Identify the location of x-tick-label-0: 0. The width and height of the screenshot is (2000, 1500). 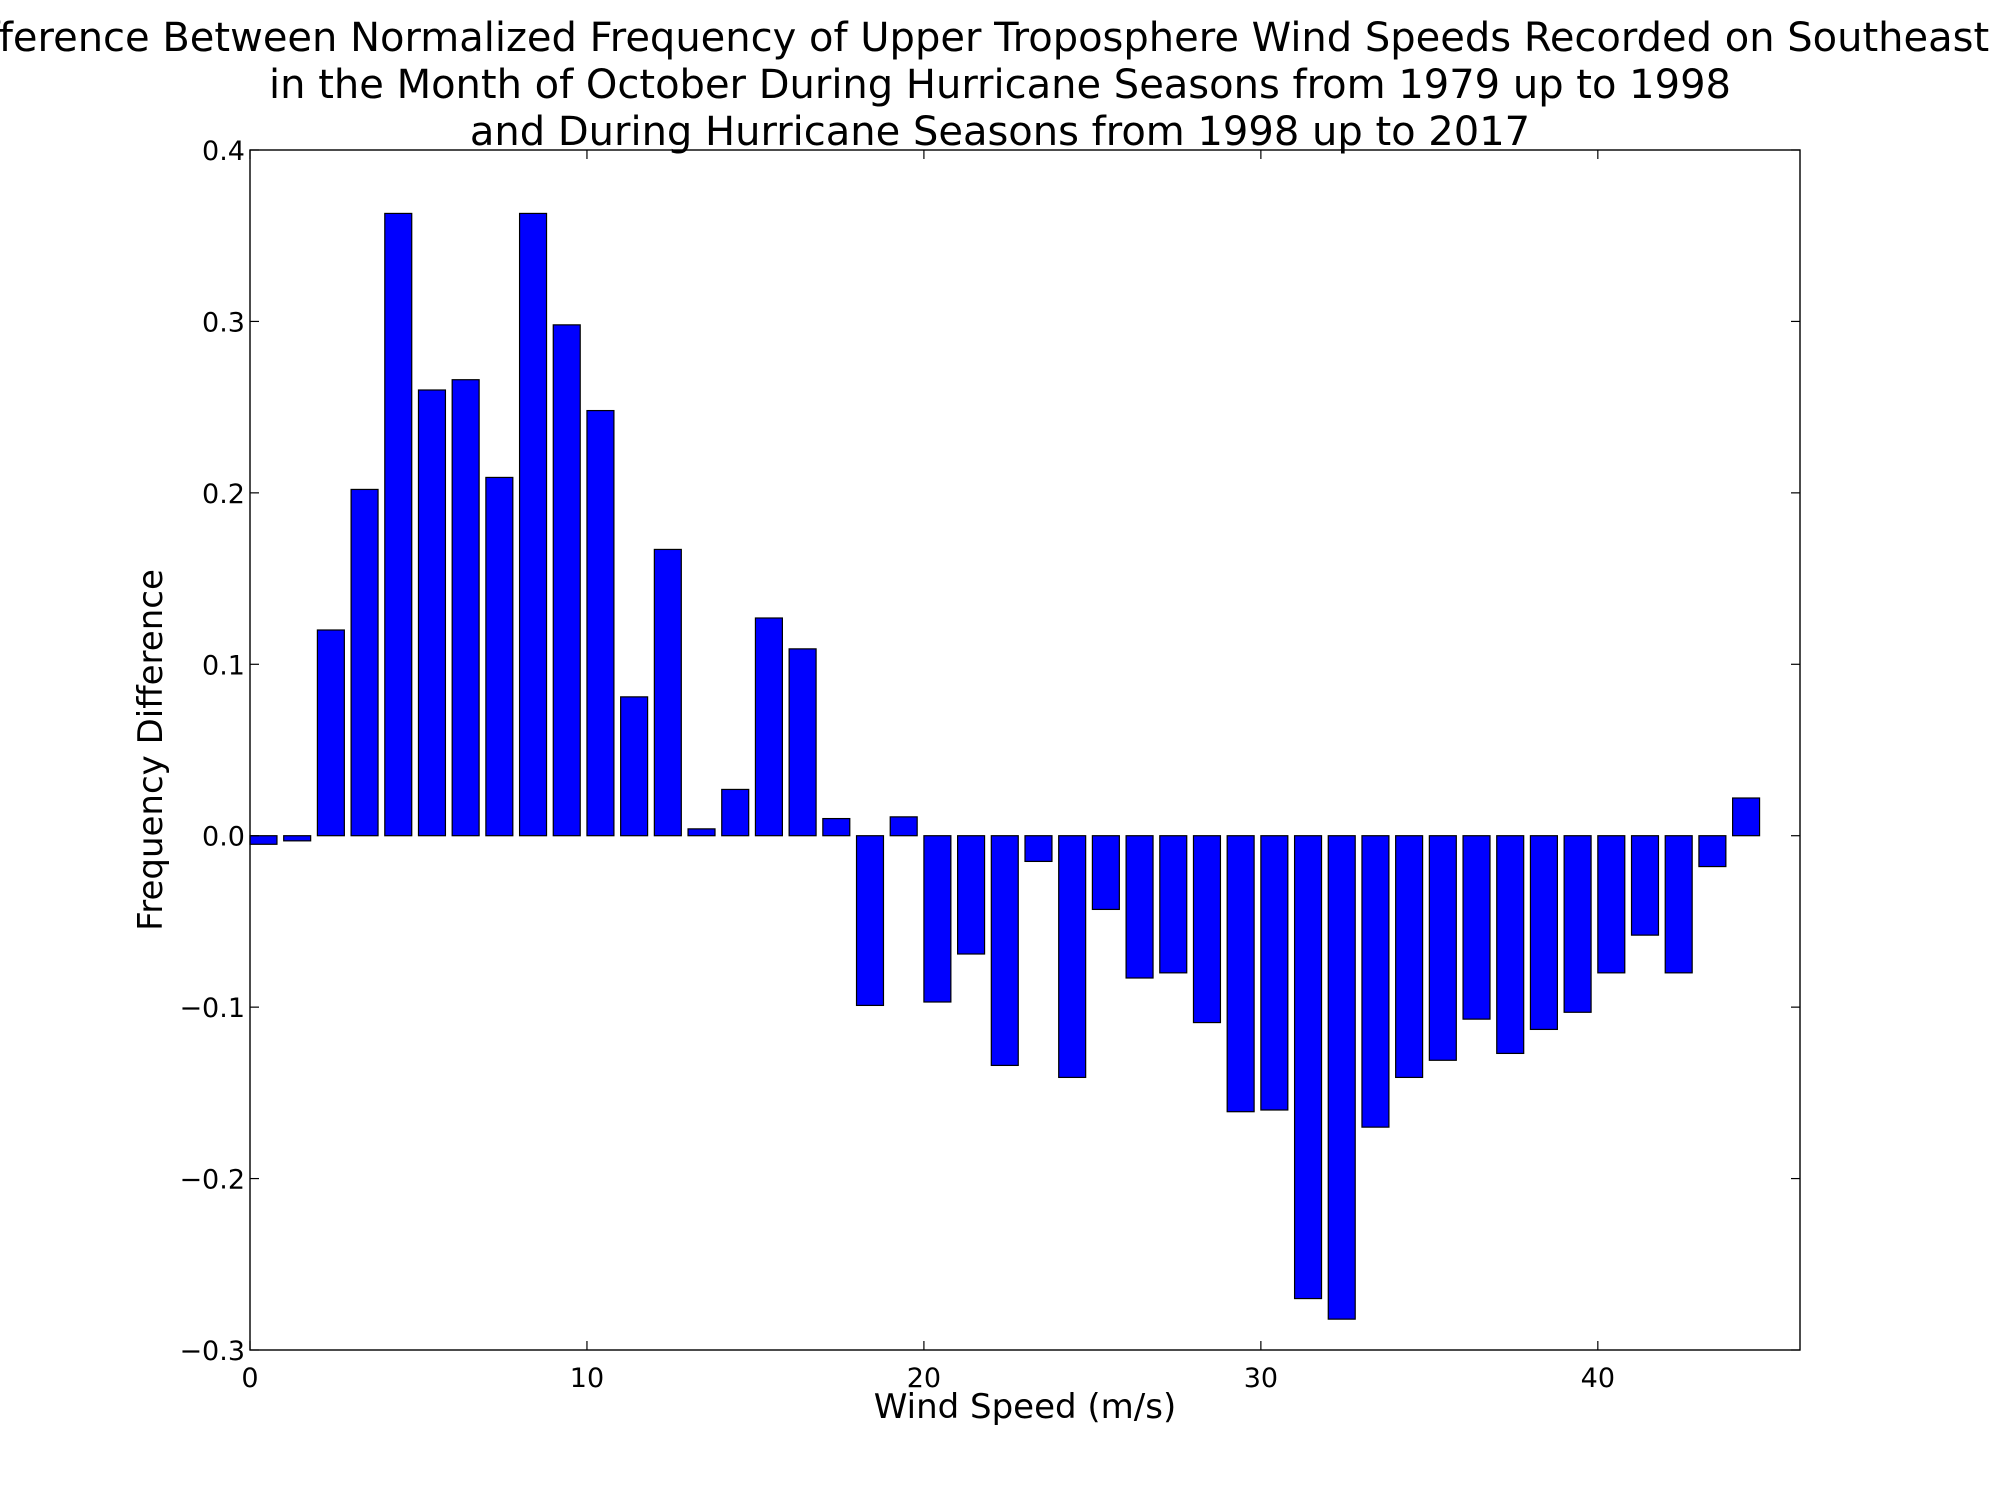
(249, 1378).